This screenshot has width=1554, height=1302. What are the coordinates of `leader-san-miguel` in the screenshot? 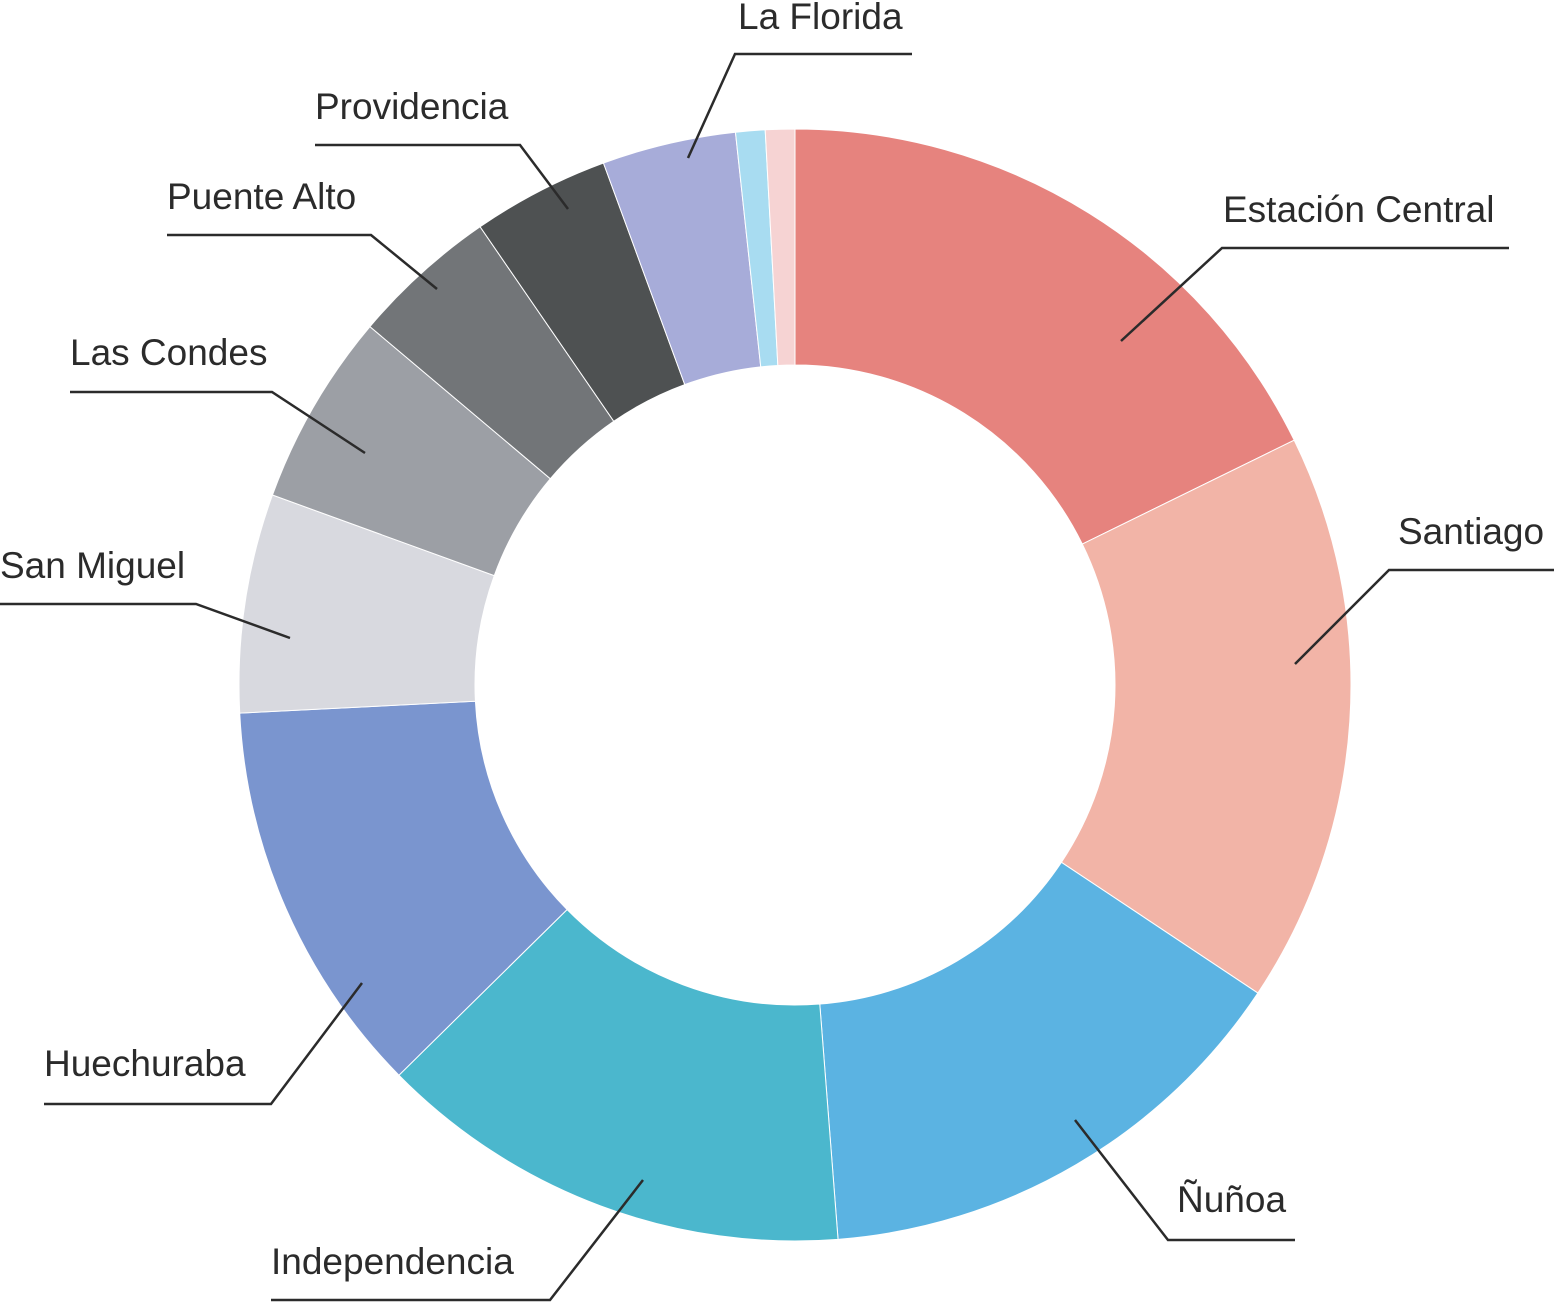 It's located at (145, 621).